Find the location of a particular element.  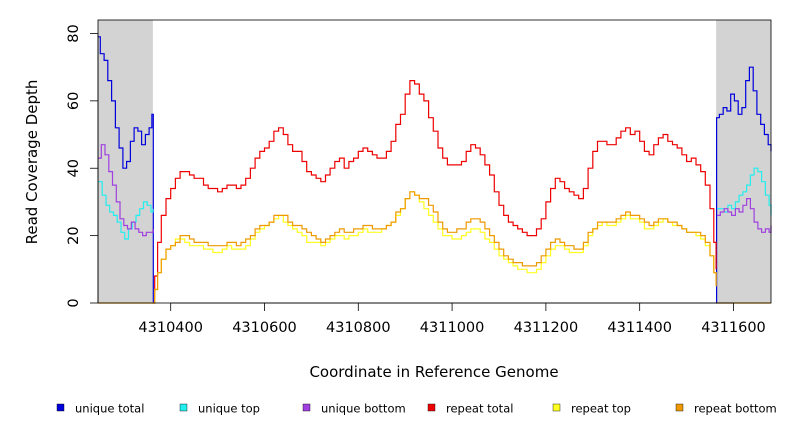

y-axis: 0 20 40 60 80 is located at coordinates (82, 166).